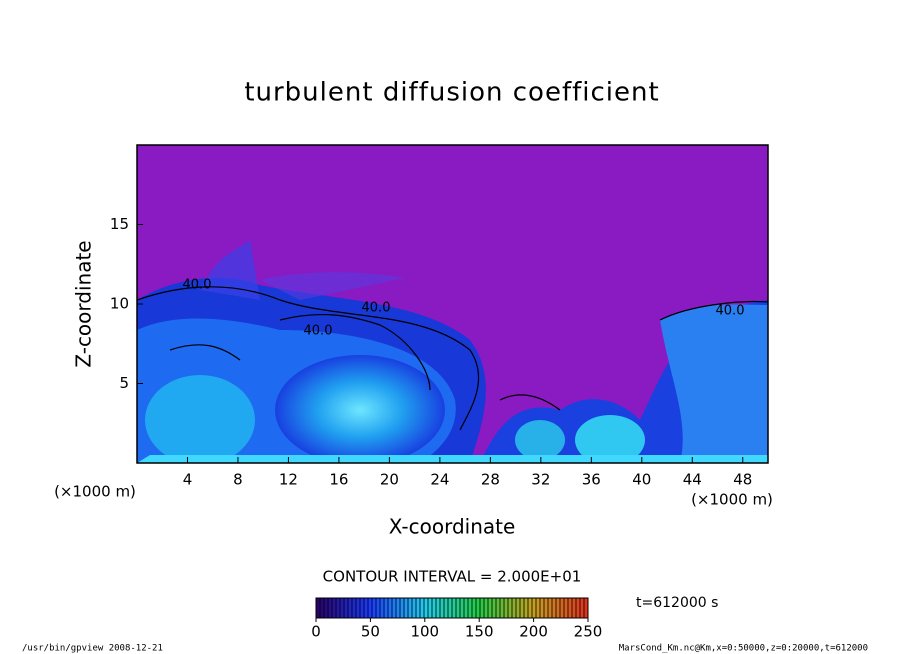 Image resolution: width=904 pixels, height=654 pixels. What do you see at coordinates (591, 480) in the screenshot?
I see `x-tick-label: 36` at bounding box center [591, 480].